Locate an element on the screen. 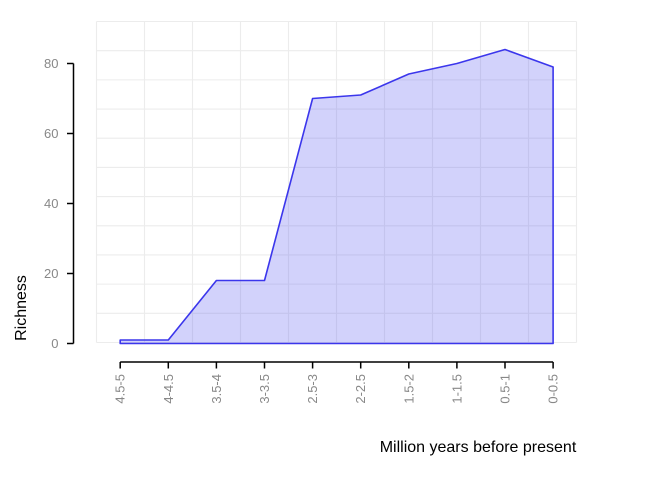  x-tick-label: 3-3.5 is located at coordinates (264, 389).